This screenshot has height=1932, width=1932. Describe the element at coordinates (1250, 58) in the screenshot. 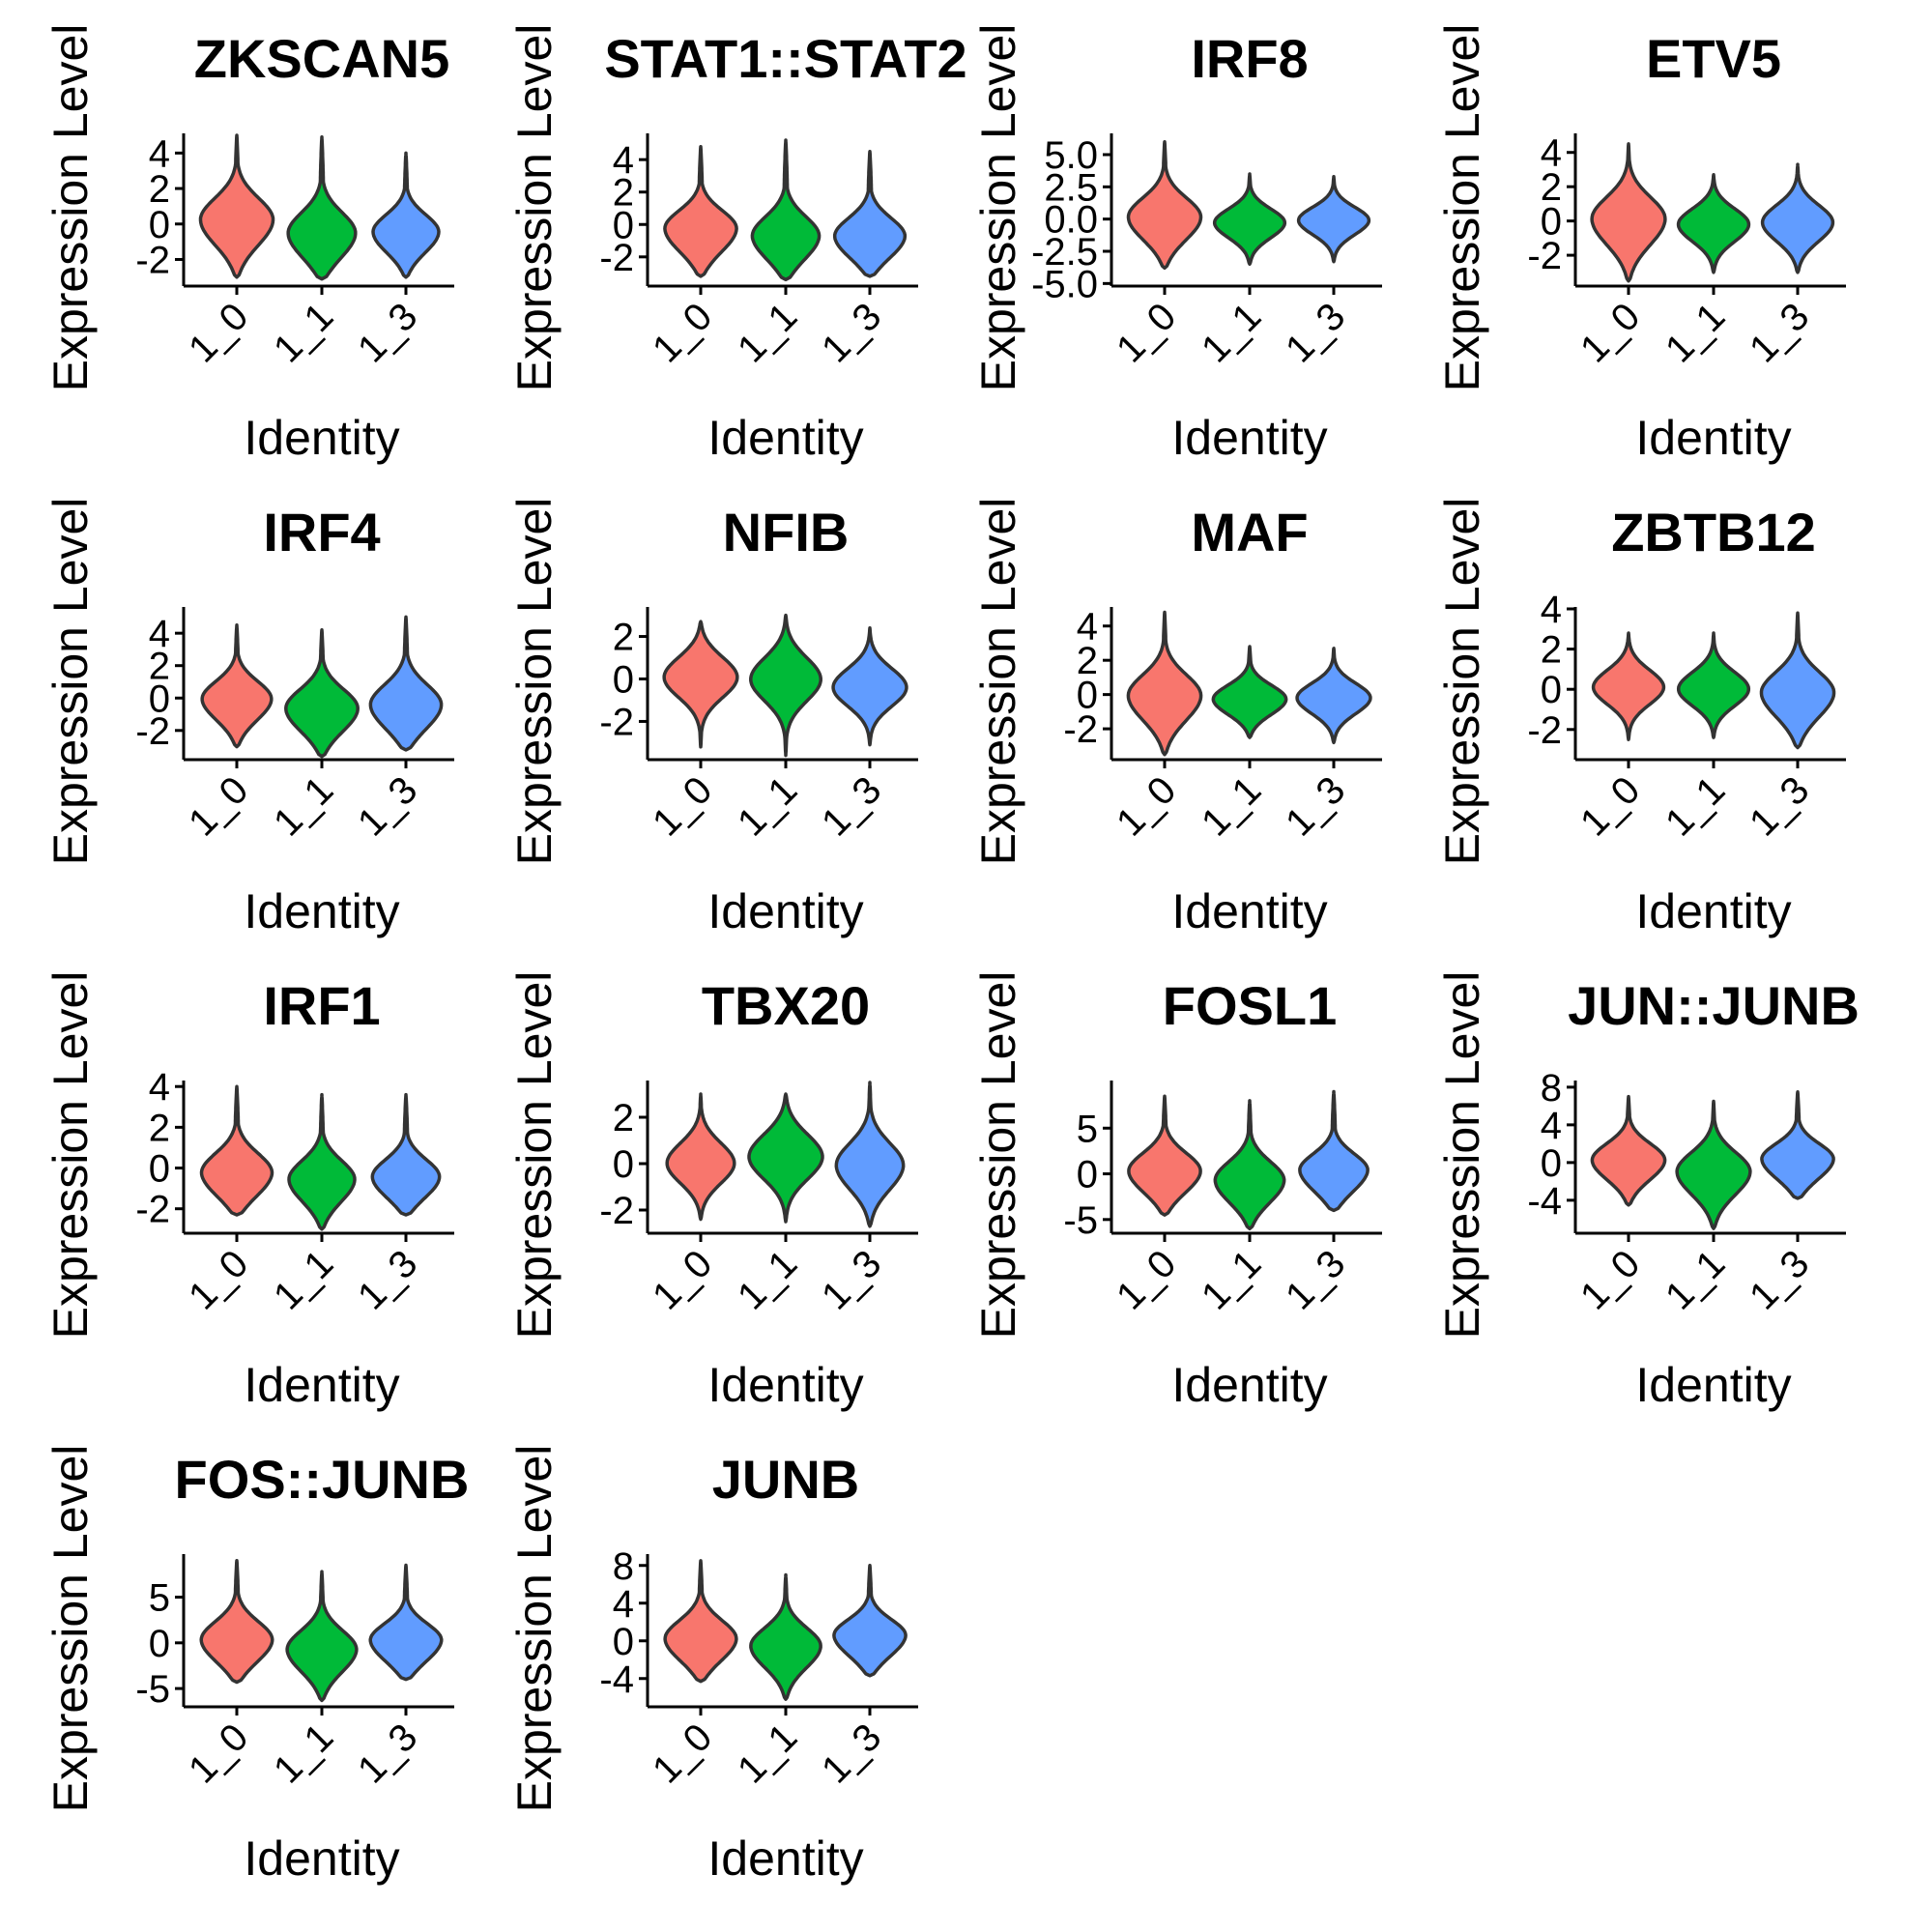

I see `panel-title: IRF8` at that location.